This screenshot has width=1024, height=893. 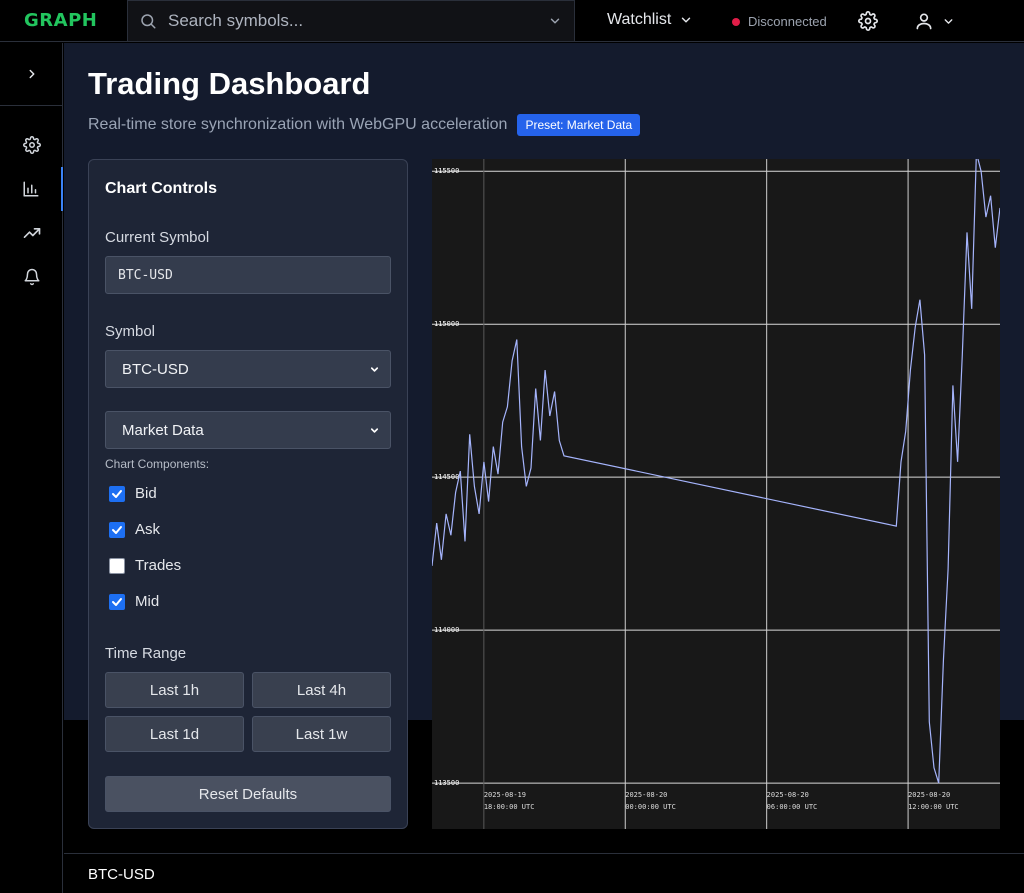 What do you see at coordinates (155, 369) in the screenshot?
I see `symbol-select-value: BTC-USD` at bounding box center [155, 369].